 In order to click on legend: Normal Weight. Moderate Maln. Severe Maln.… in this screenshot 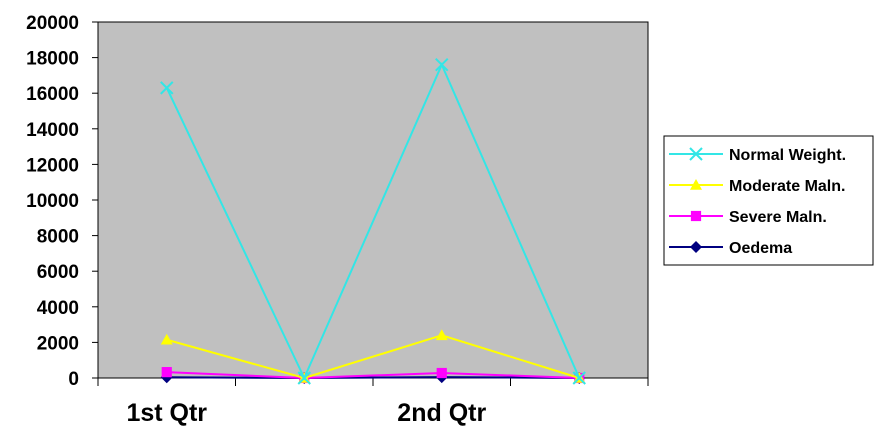, I will do `click(768, 200)`.